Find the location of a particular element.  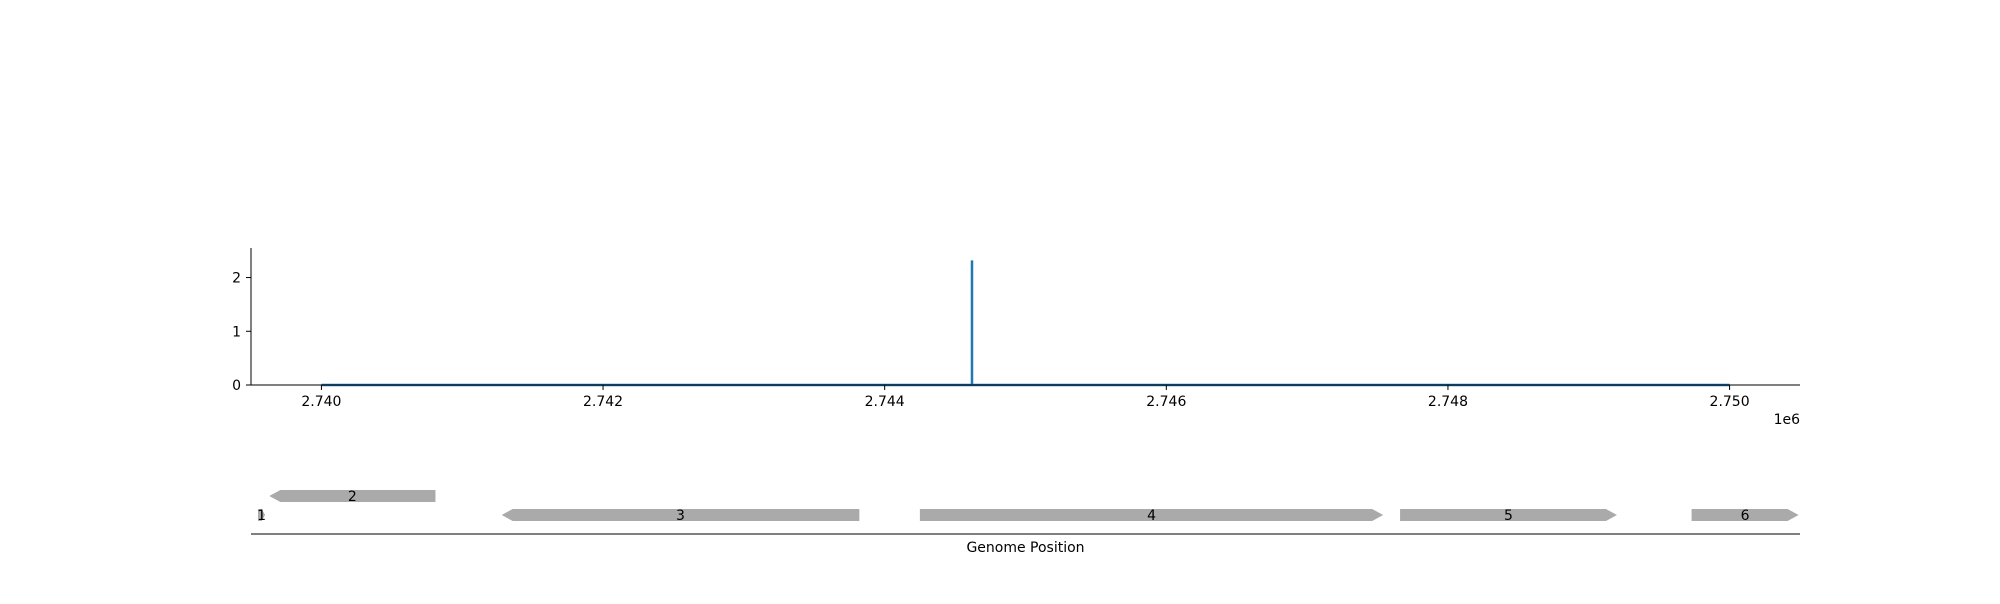

gene-label: 6 is located at coordinates (1745, 516).